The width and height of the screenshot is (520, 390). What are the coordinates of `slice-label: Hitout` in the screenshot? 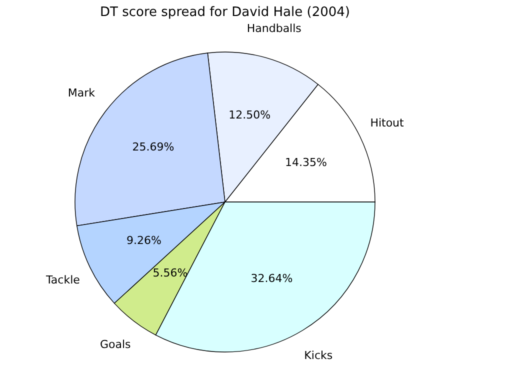 It's located at (387, 123).